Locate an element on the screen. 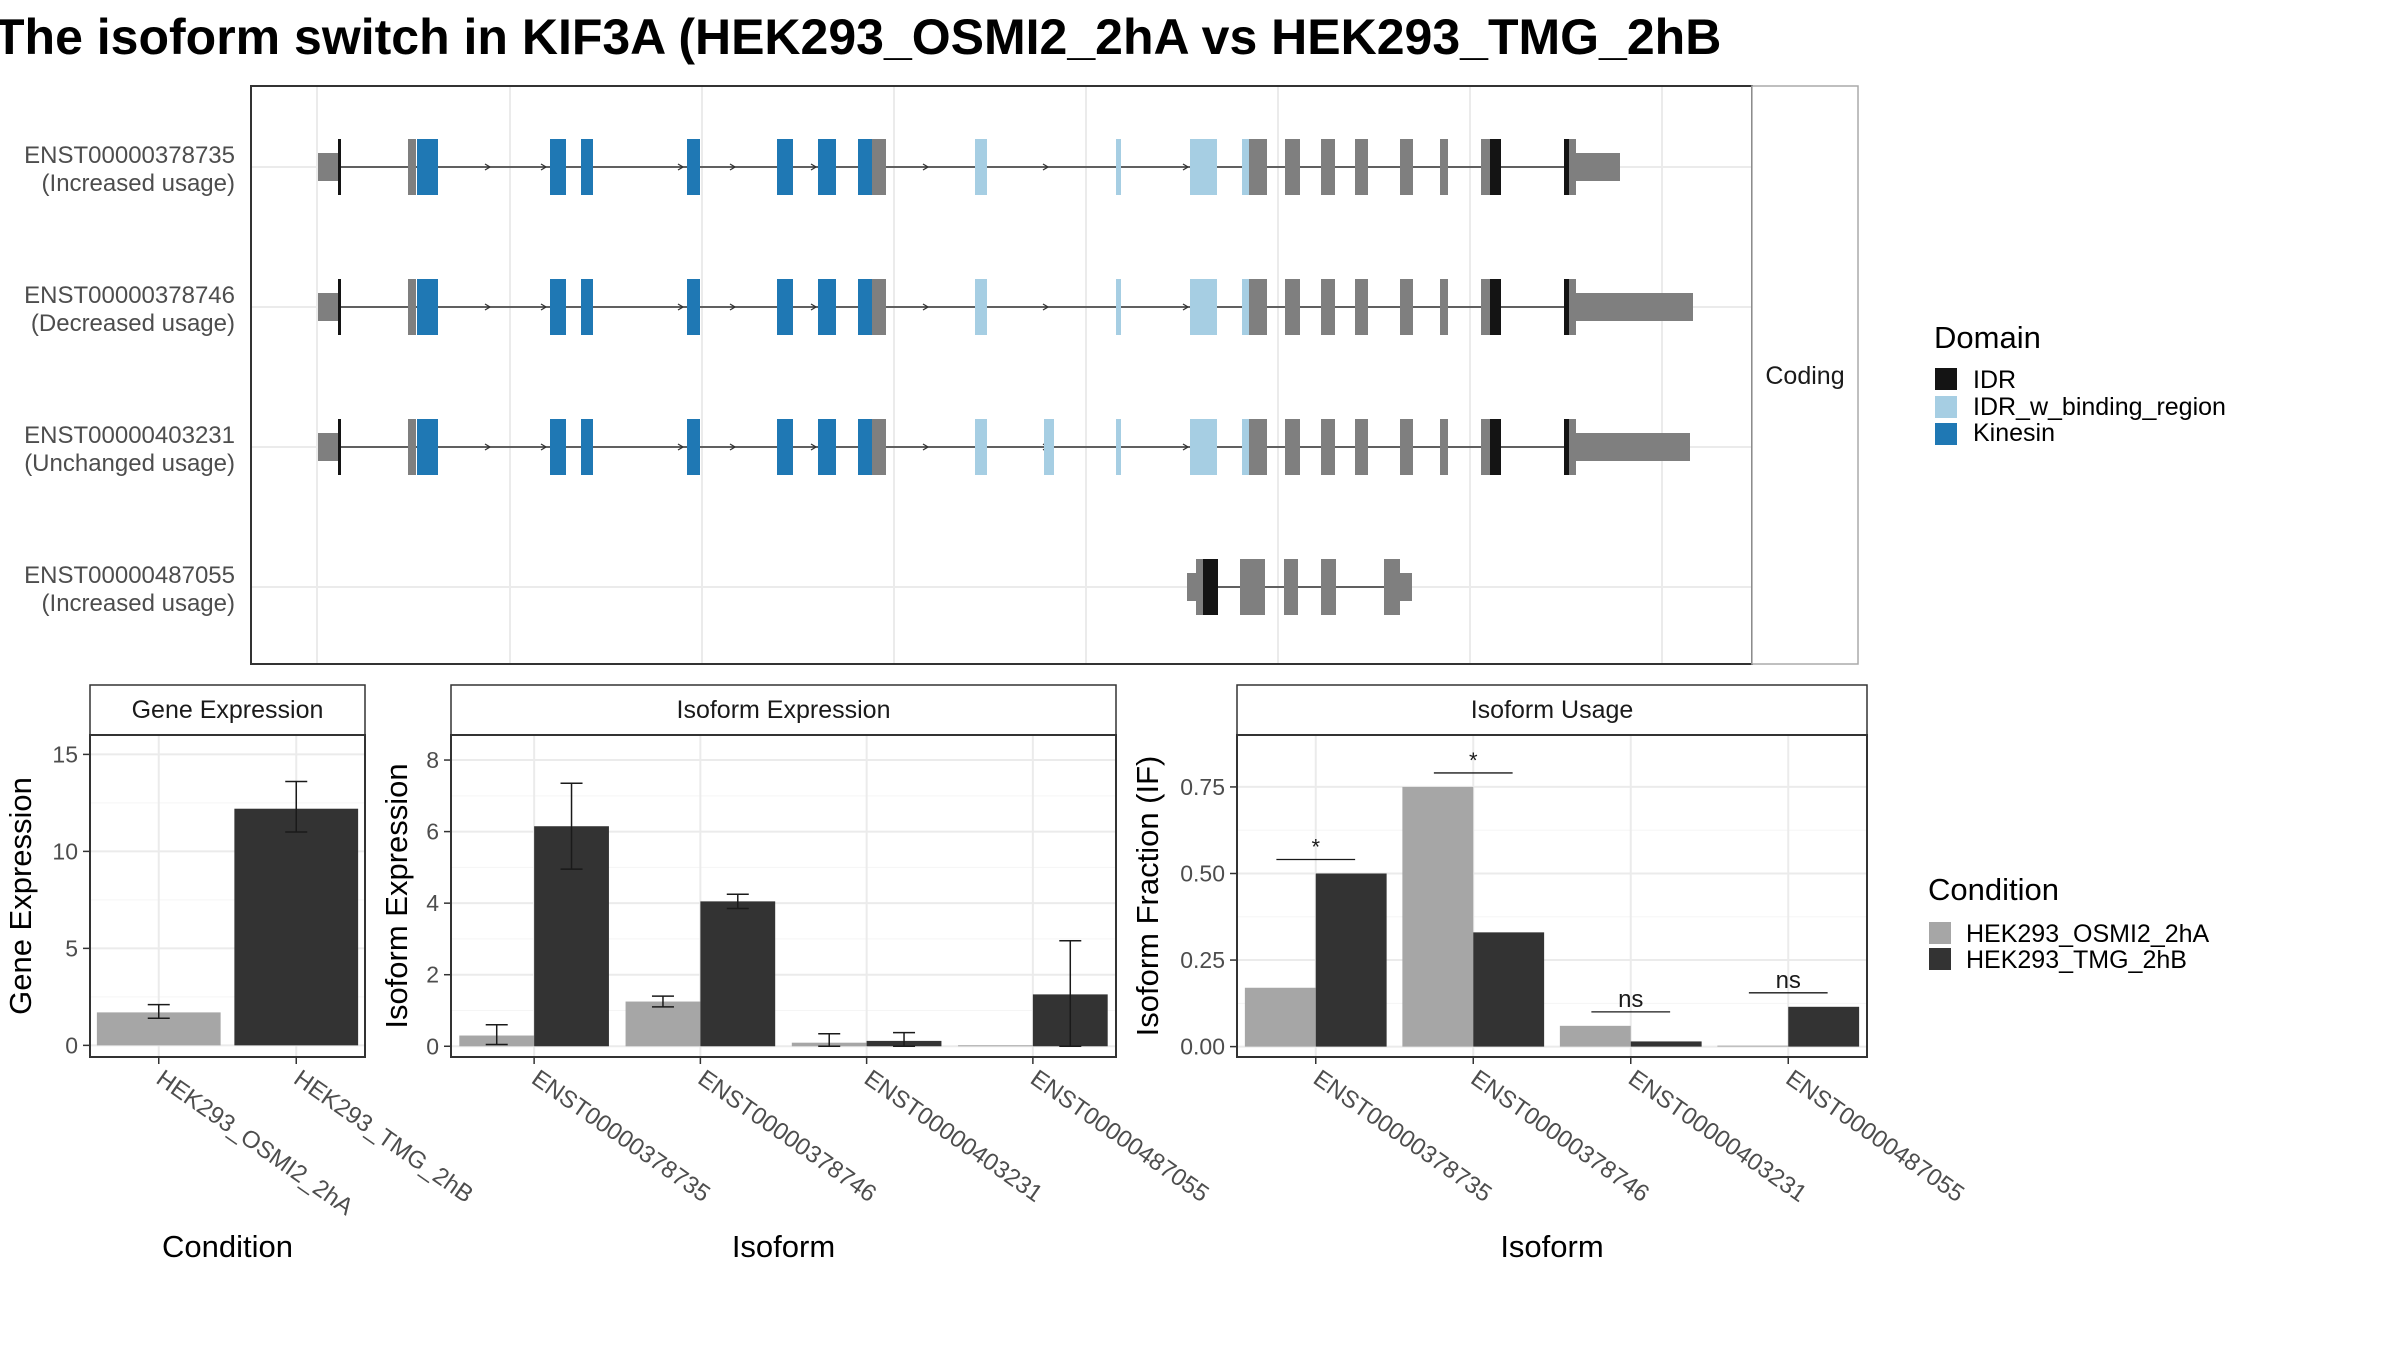 The image size is (2400, 1350). panel-title: Isoform Usage is located at coordinates (1552, 710).